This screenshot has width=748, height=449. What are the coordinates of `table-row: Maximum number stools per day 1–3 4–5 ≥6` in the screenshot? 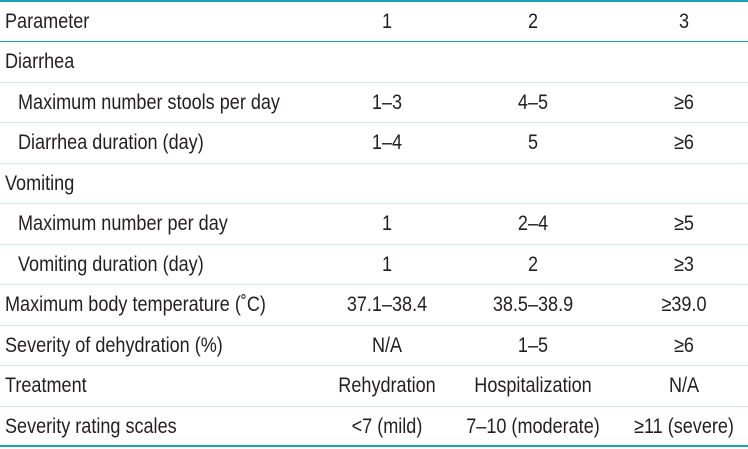 It's located at (374, 103).